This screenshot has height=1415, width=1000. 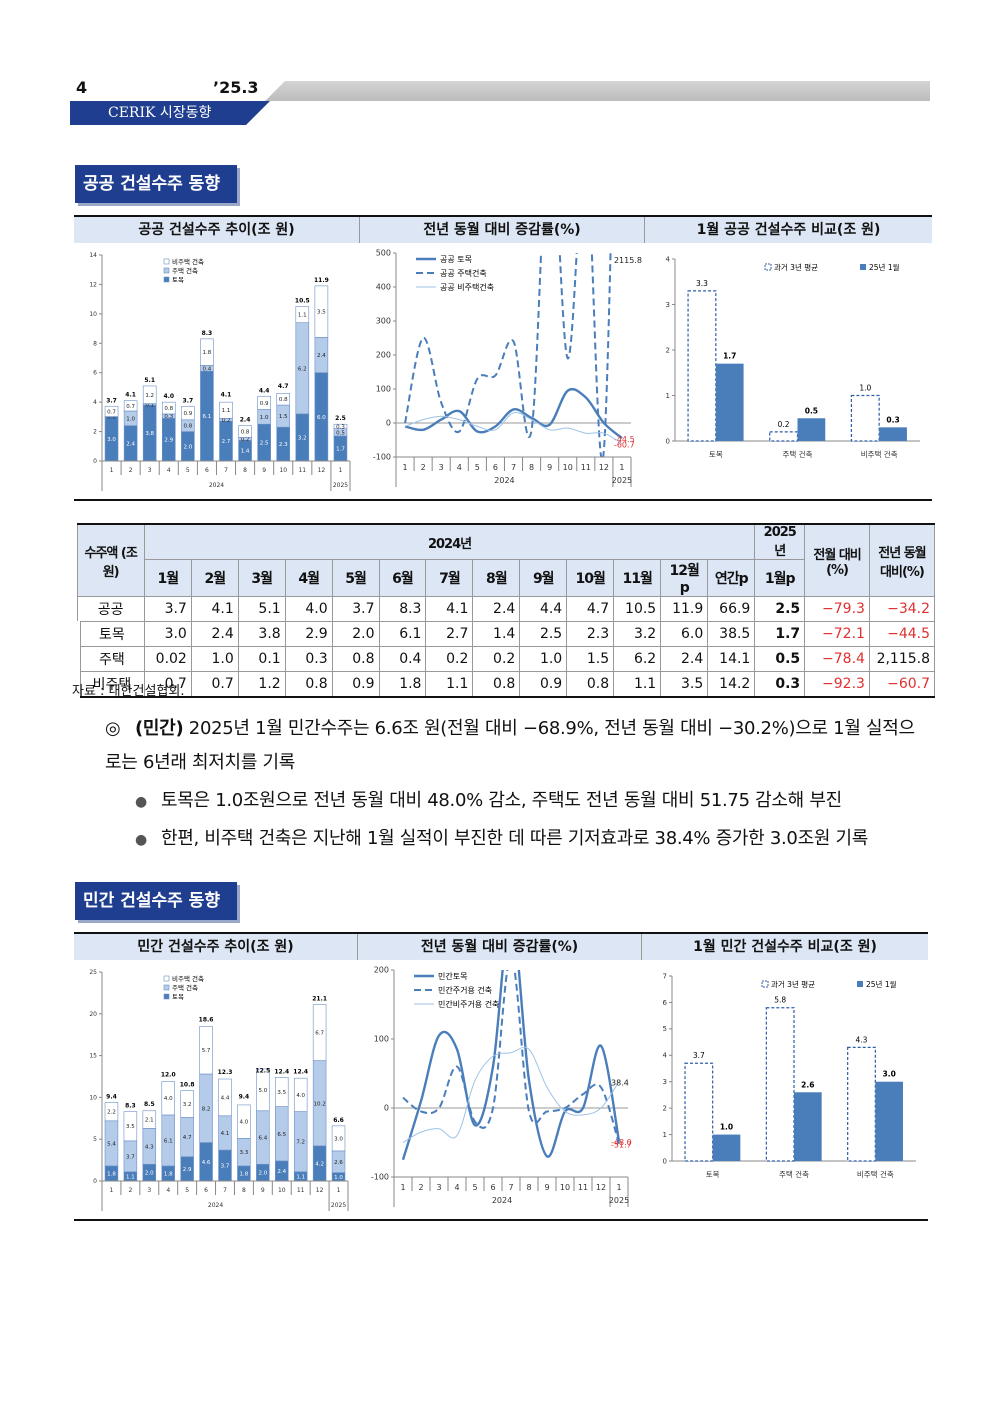 I want to click on data-label: 3.5, so click(x=130, y=1127).